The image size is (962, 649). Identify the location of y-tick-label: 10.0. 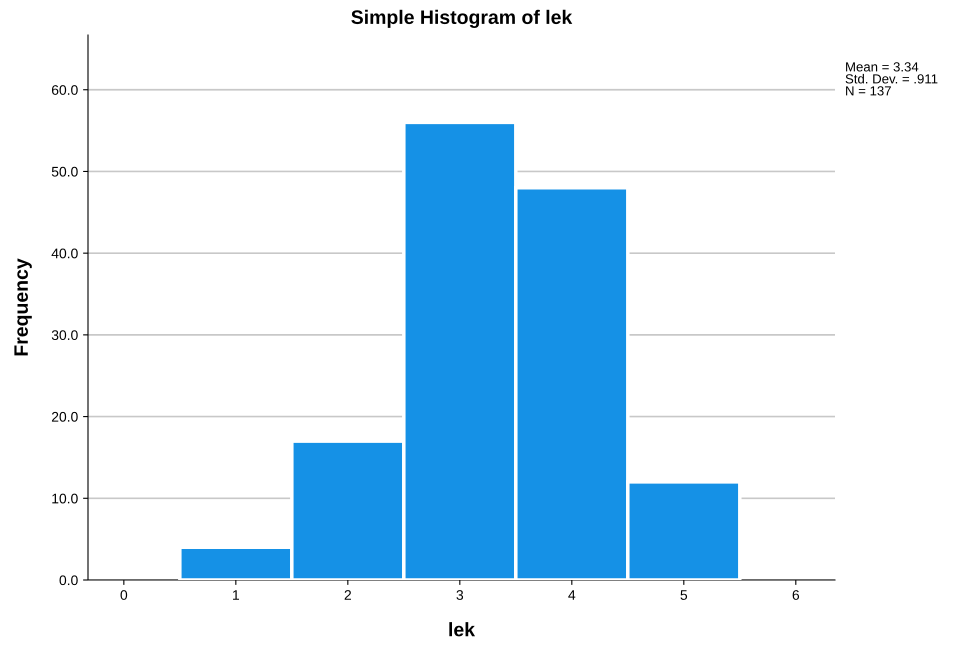
(65, 499).